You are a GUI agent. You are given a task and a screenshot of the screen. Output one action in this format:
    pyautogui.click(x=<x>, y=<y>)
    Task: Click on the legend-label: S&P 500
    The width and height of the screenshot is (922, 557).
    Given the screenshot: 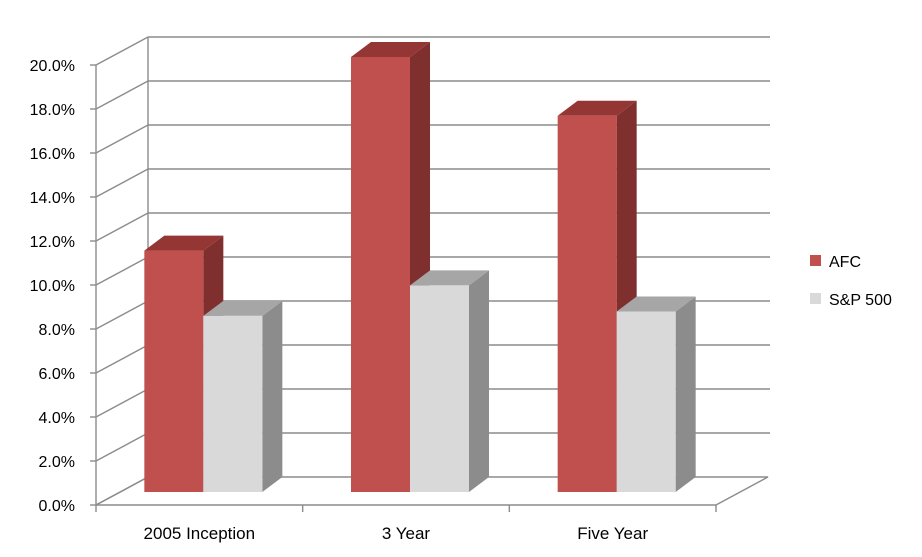 What is the action you would take?
    pyautogui.click(x=860, y=300)
    